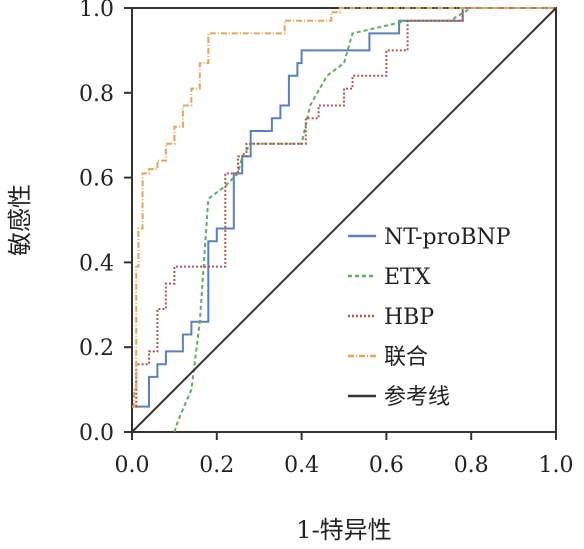 This screenshot has height=549, width=584. Describe the element at coordinates (406, 357) in the screenshot. I see `legend-label-3: 联合` at that location.